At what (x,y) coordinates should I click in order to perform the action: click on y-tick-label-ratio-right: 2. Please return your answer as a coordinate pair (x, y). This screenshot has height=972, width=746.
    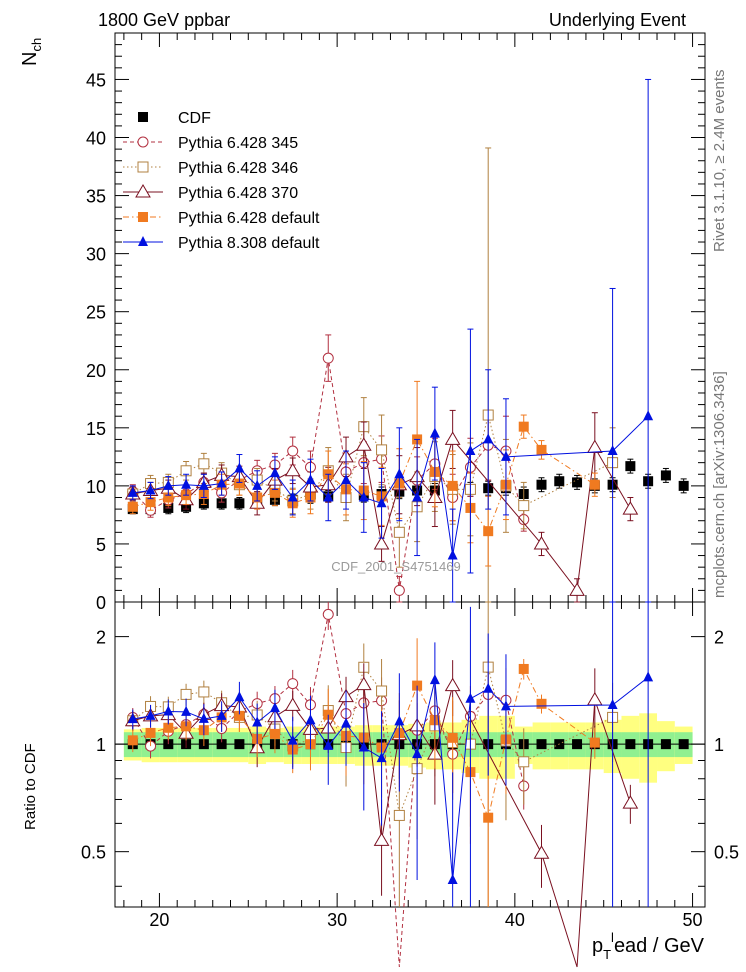
    Looking at the image, I should click on (719, 638).